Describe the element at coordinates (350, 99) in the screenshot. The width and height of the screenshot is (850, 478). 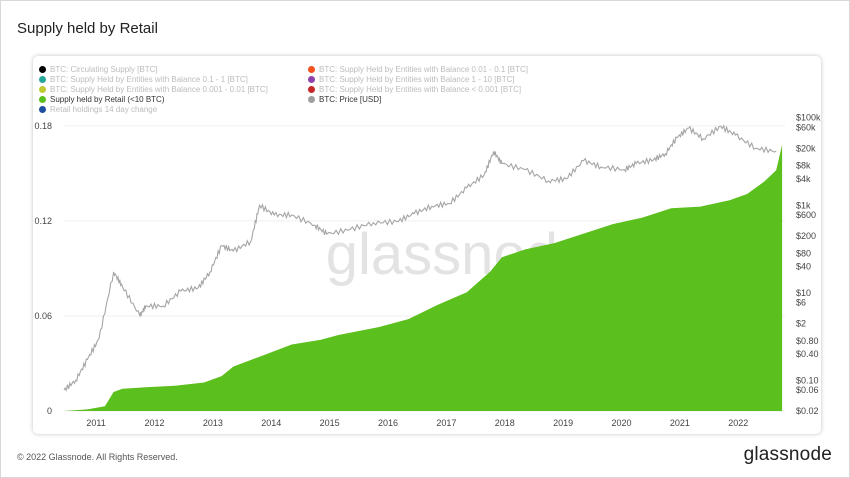
I see `legend-label: BTC: Price [USD]` at that location.